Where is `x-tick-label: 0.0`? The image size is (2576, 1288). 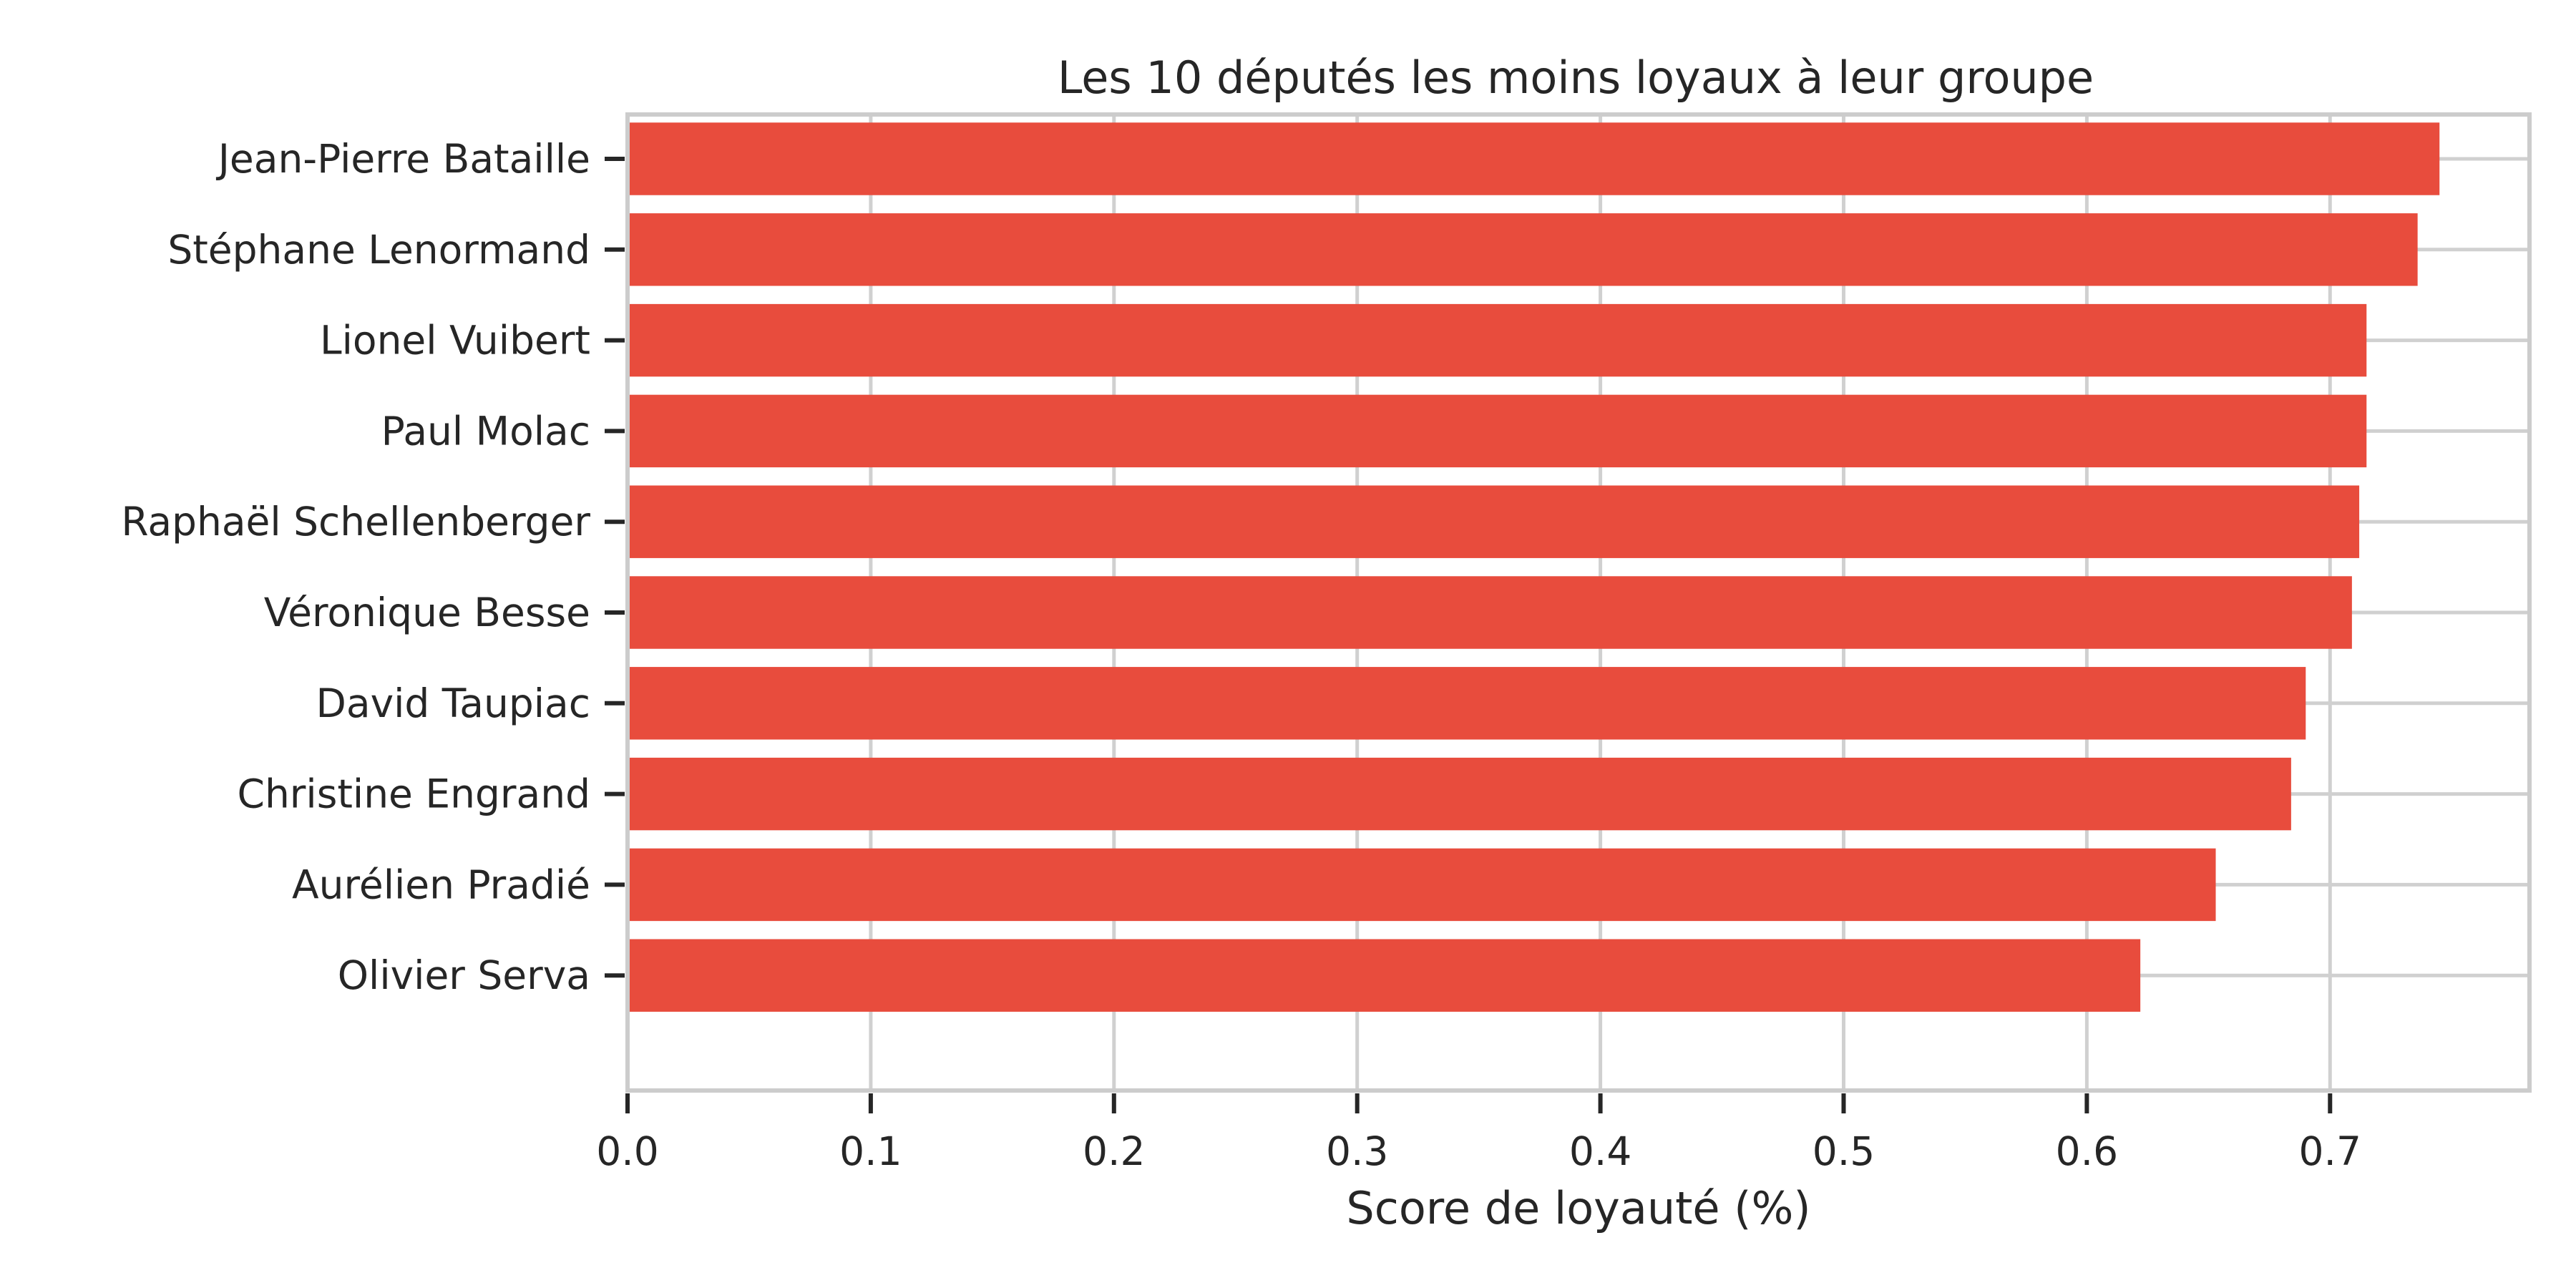
x-tick-label: 0.0 is located at coordinates (627, 1151).